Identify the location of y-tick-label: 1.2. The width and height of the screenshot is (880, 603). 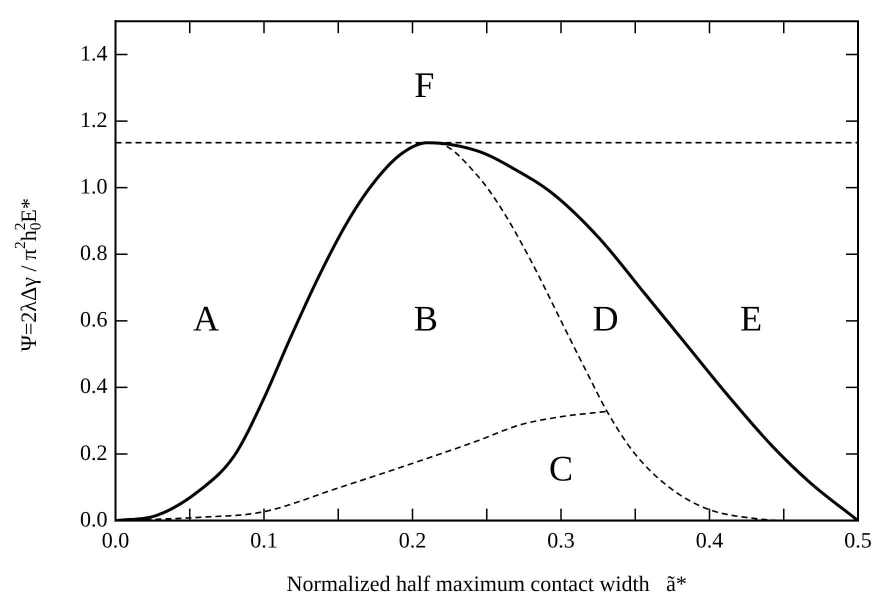
(94, 119).